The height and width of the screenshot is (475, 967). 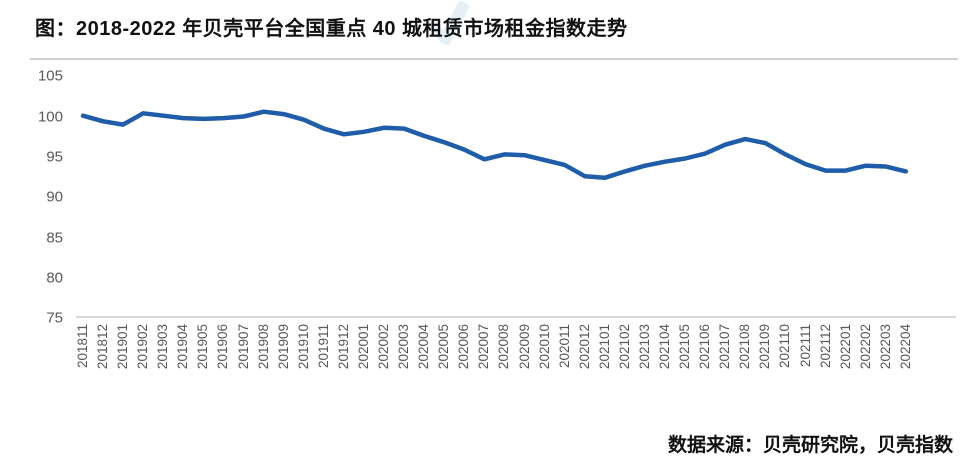 What do you see at coordinates (50, 76) in the screenshot?
I see `y-axis-tick-label: 105` at bounding box center [50, 76].